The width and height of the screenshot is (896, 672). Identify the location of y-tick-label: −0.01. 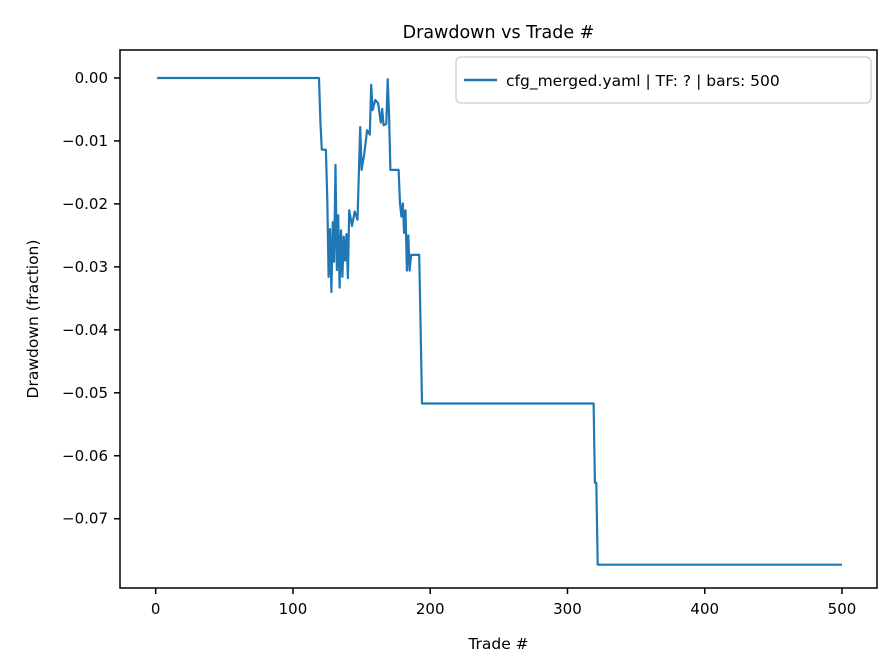
(85, 141).